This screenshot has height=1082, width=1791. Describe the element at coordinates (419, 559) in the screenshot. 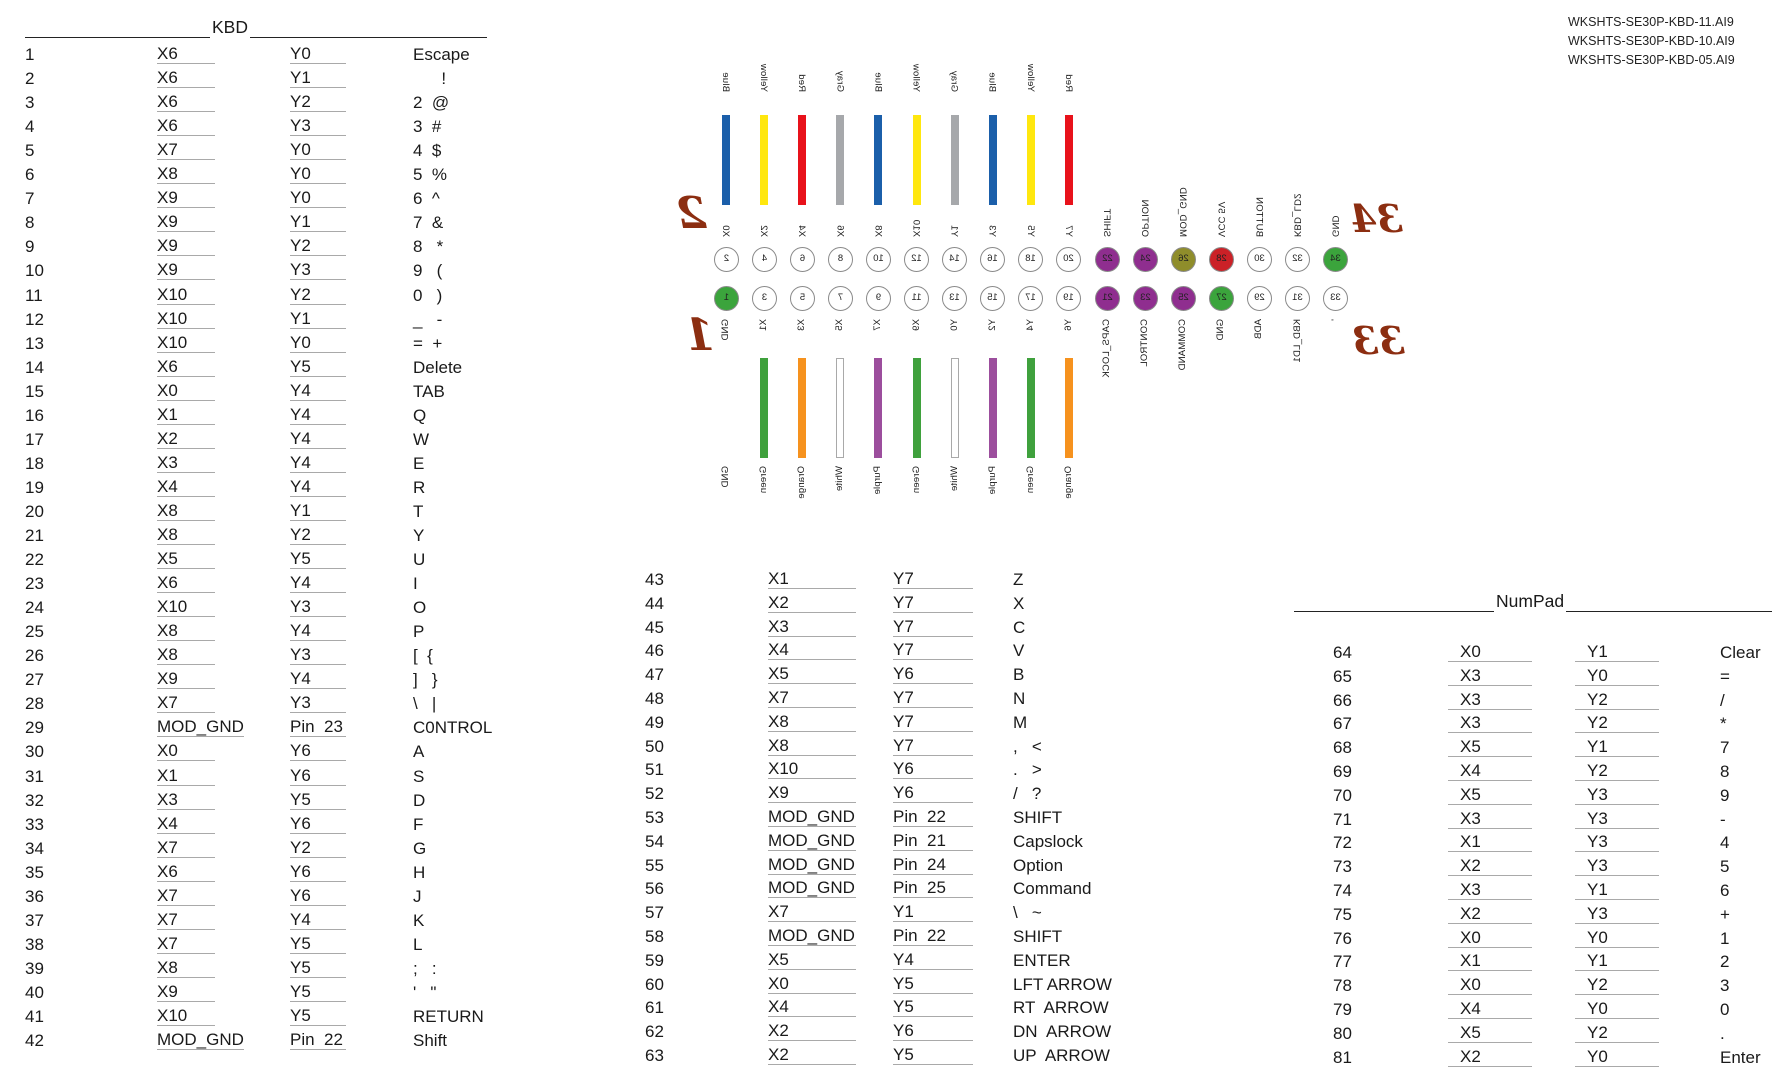

I see `key-legend-cell: U` at that location.